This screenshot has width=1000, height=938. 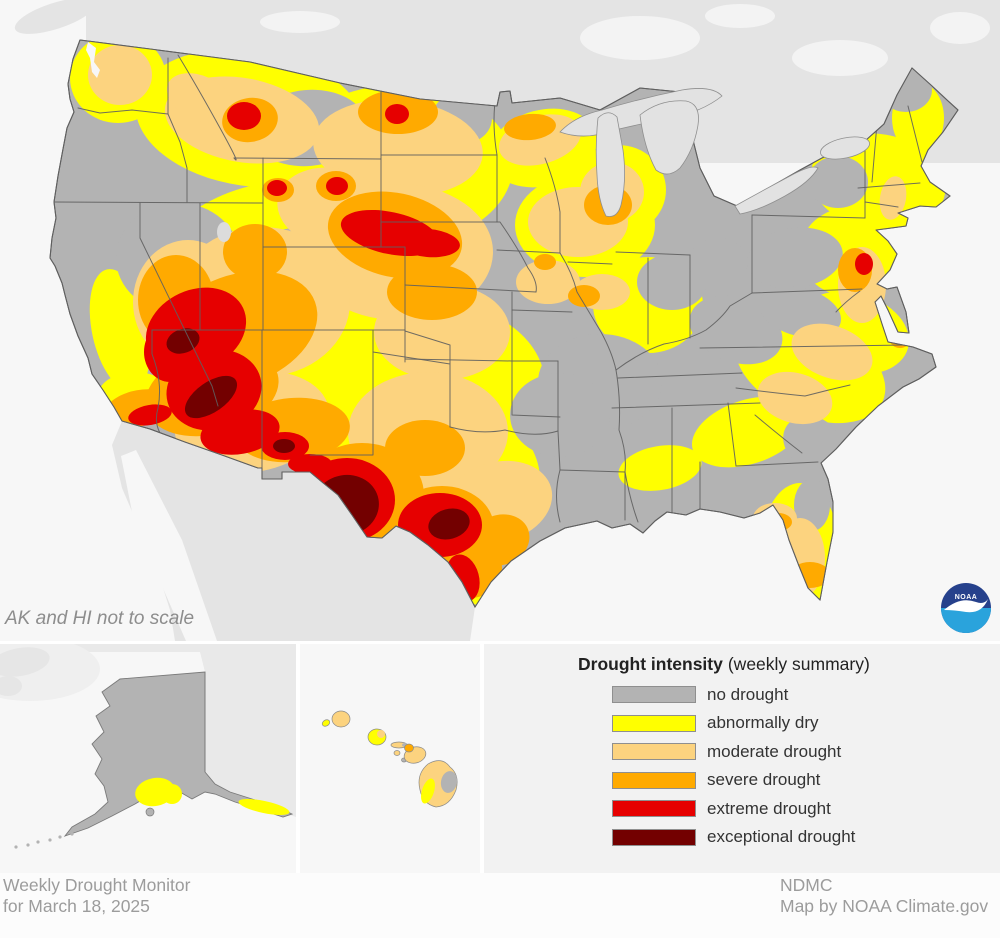 I want to click on legend-title: Drought intensity (weekly summary), so click(x=724, y=664).